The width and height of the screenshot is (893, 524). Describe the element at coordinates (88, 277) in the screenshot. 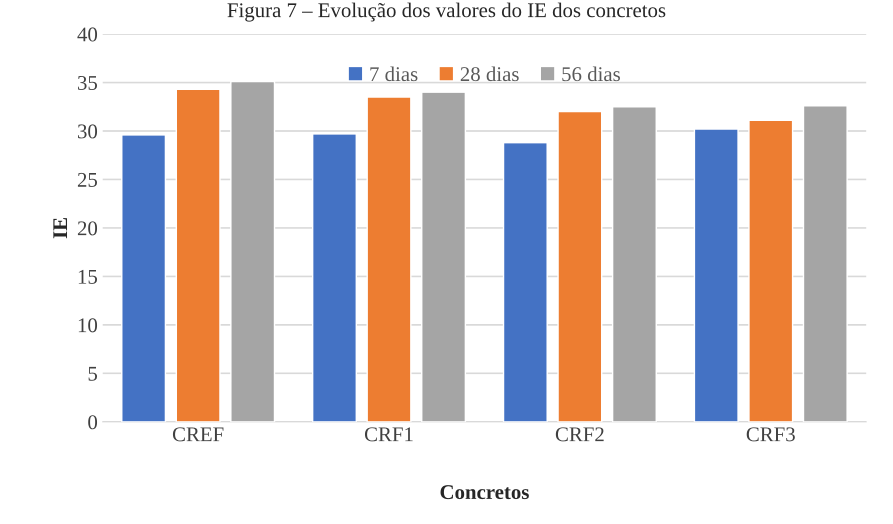

I see `y-tick-label: 15` at that location.